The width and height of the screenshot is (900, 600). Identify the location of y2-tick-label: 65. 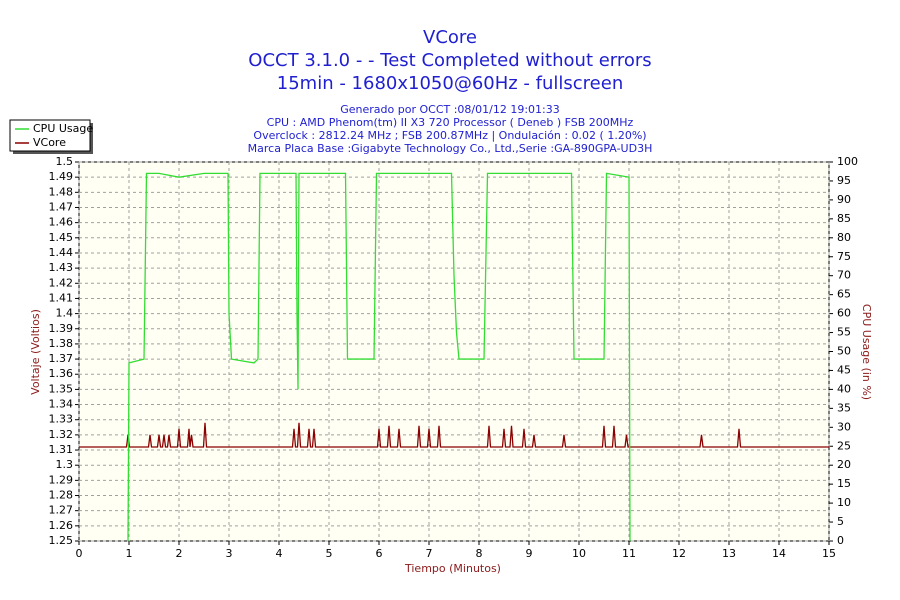
(844, 294).